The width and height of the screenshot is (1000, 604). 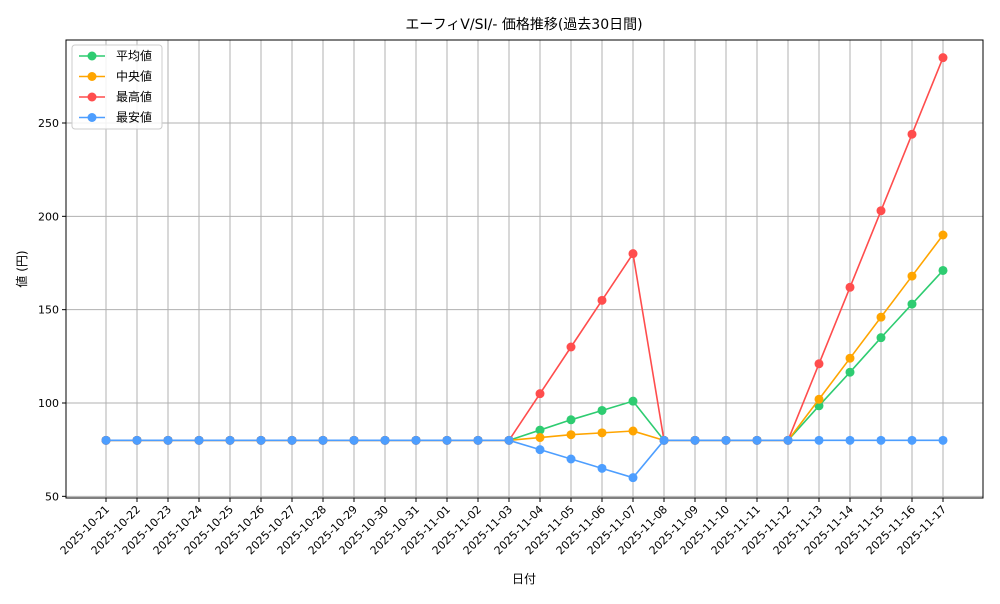 I want to click on legend-item: 中央値, so click(x=115, y=76).